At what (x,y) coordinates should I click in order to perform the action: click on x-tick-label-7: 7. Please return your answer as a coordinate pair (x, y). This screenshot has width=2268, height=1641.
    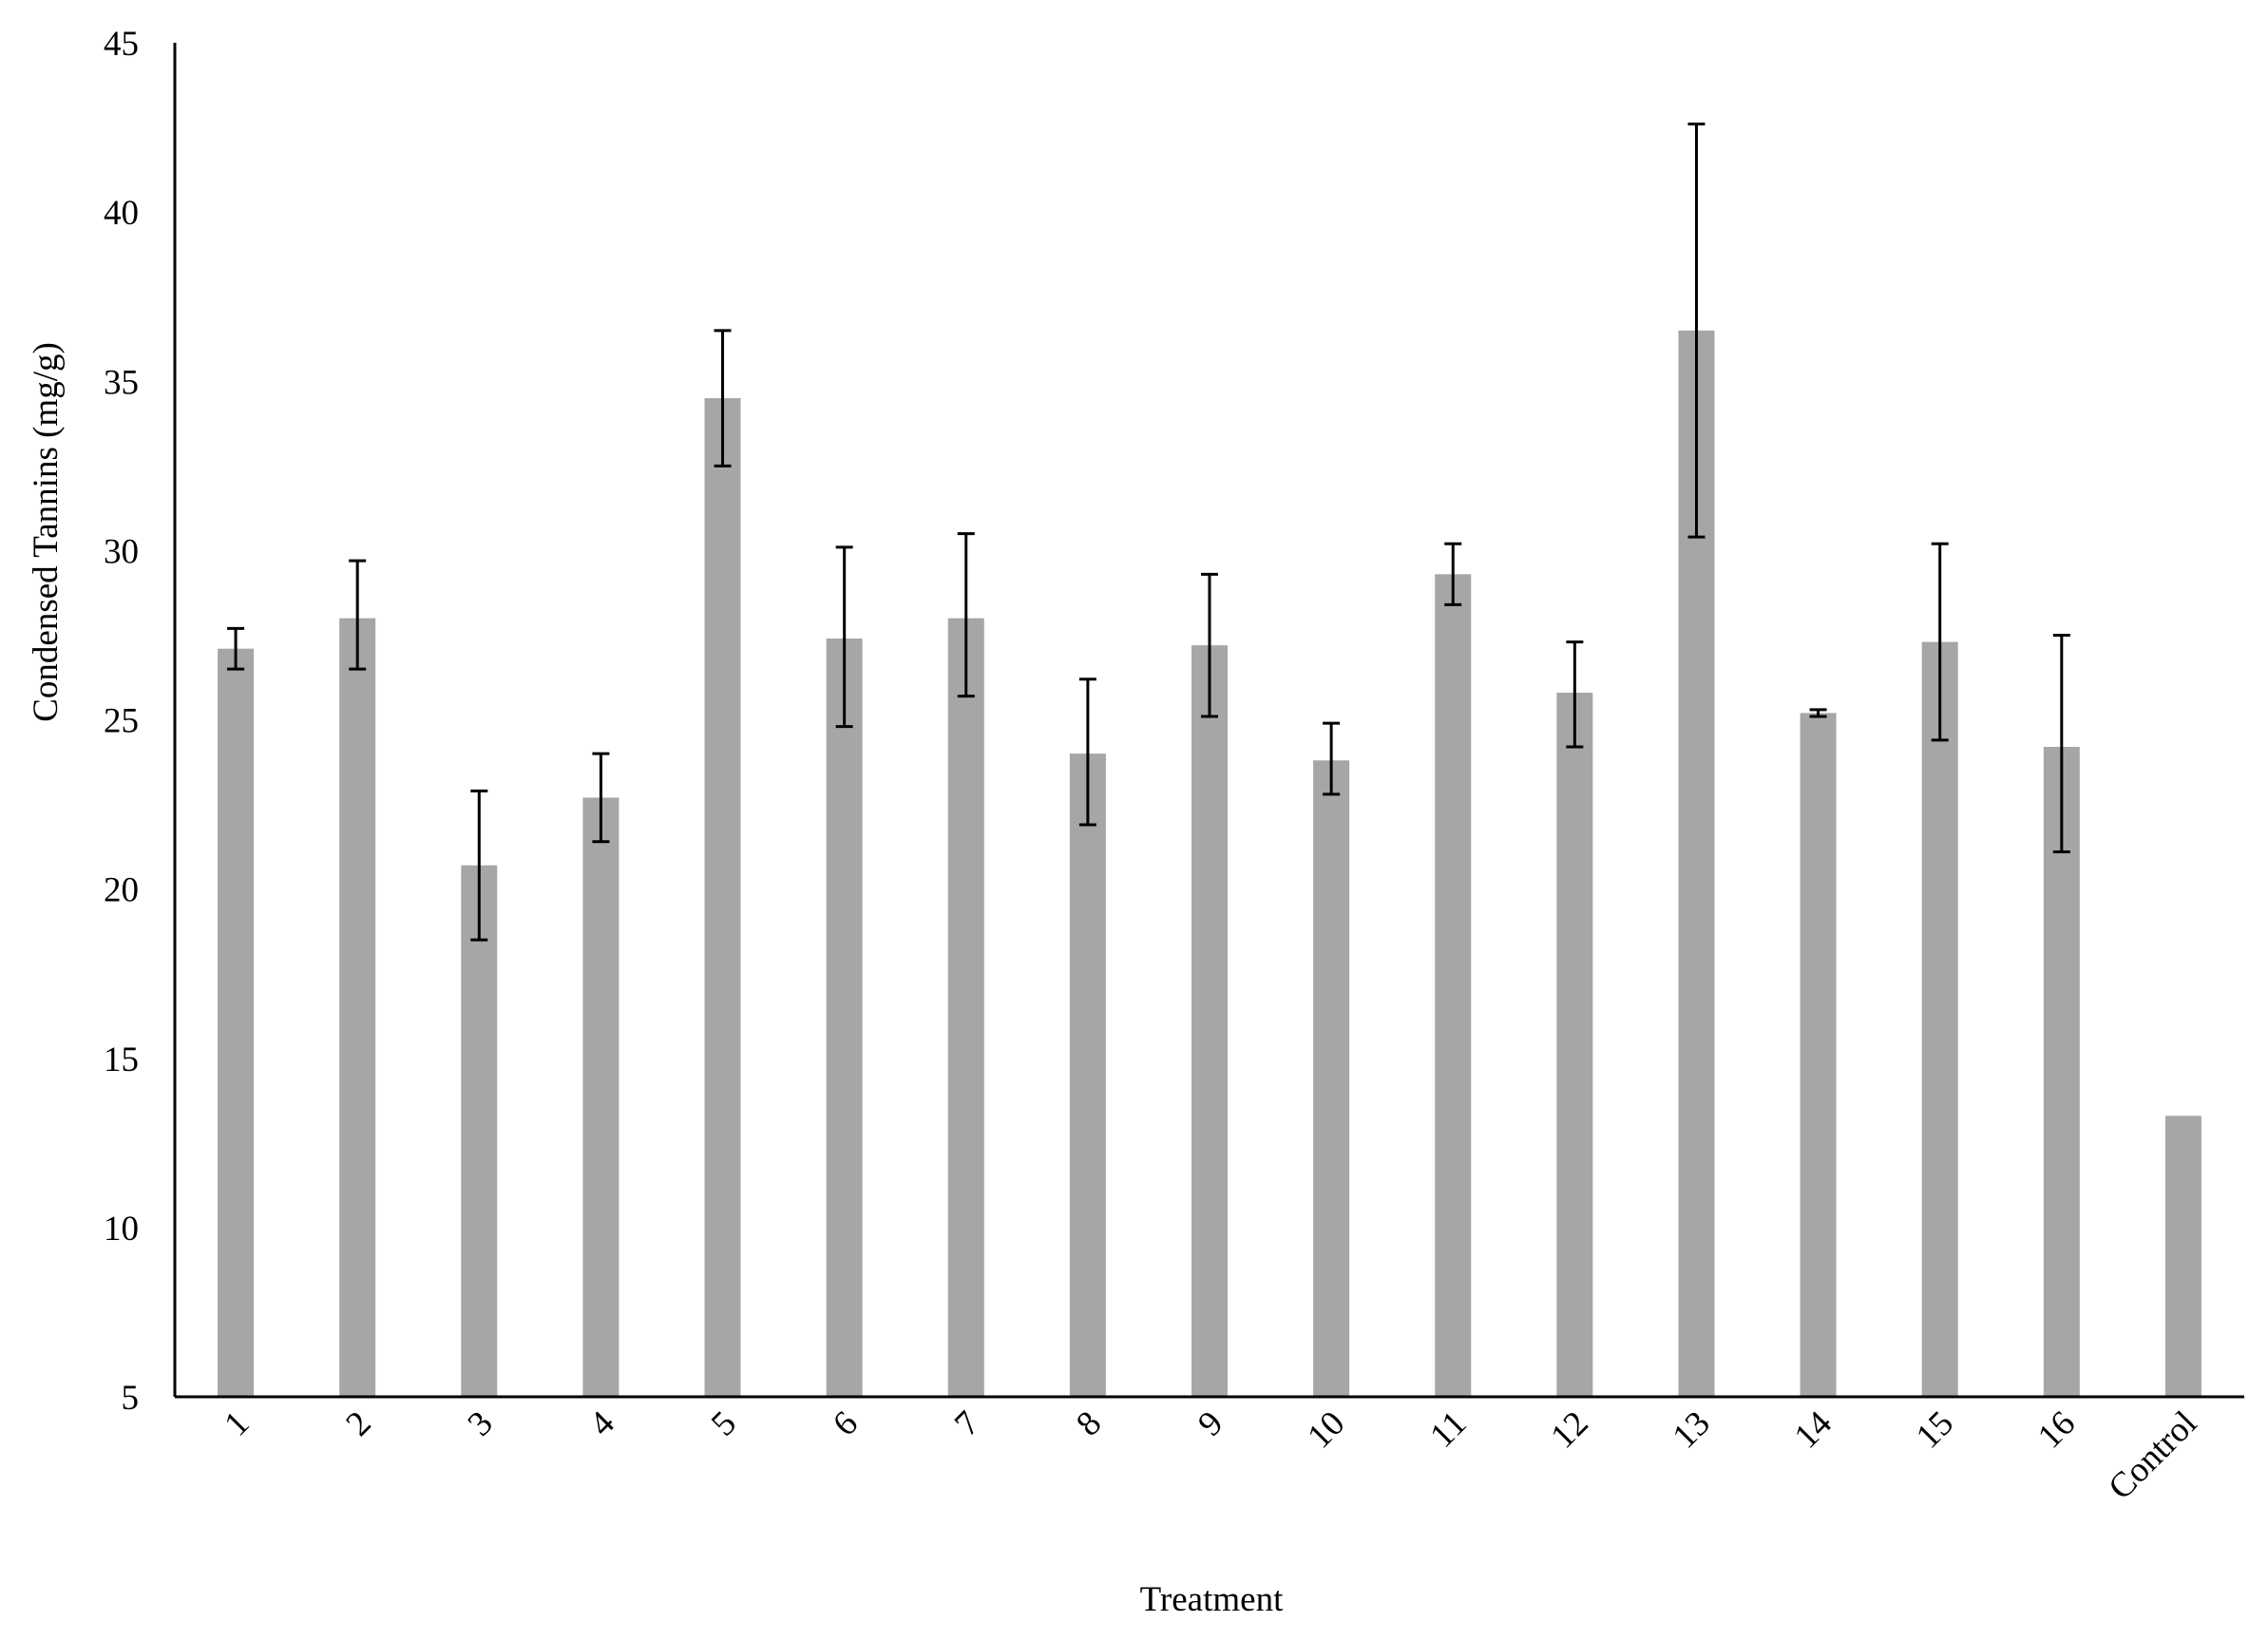
    Looking at the image, I should click on (967, 1423).